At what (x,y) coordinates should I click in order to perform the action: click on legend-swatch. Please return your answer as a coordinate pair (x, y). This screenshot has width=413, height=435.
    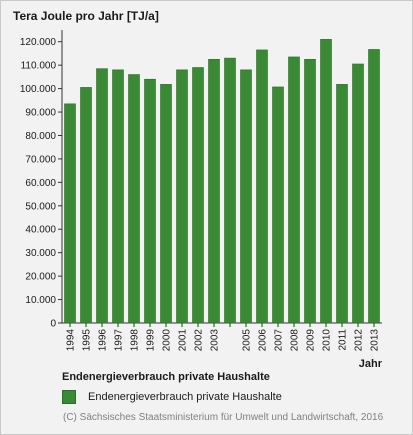
    Looking at the image, I should click on (69, 397).